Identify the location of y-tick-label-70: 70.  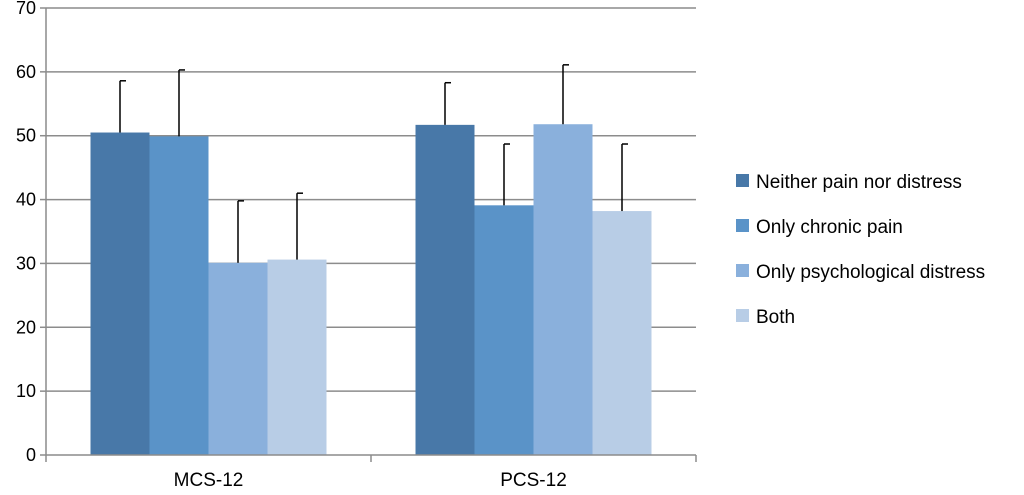
(26, 9).